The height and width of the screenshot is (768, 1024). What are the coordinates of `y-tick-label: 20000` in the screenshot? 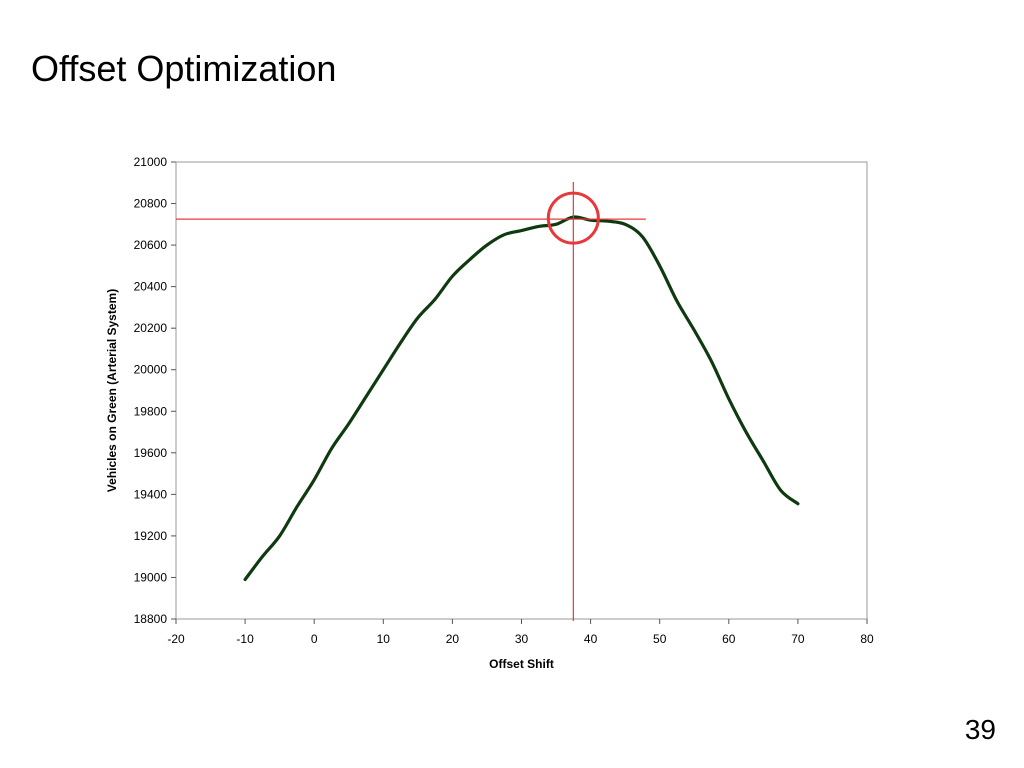 It's located at (151, 370).